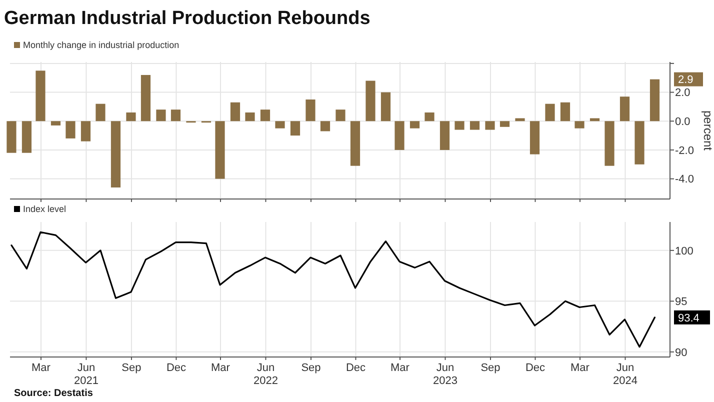 Image resolution: width=714 pixels, height=402 pixels. What do you see at coordinates (682, 93) in the screenshot?
I see `y-tick-label: 2.0` at bounding box center [682, 93].